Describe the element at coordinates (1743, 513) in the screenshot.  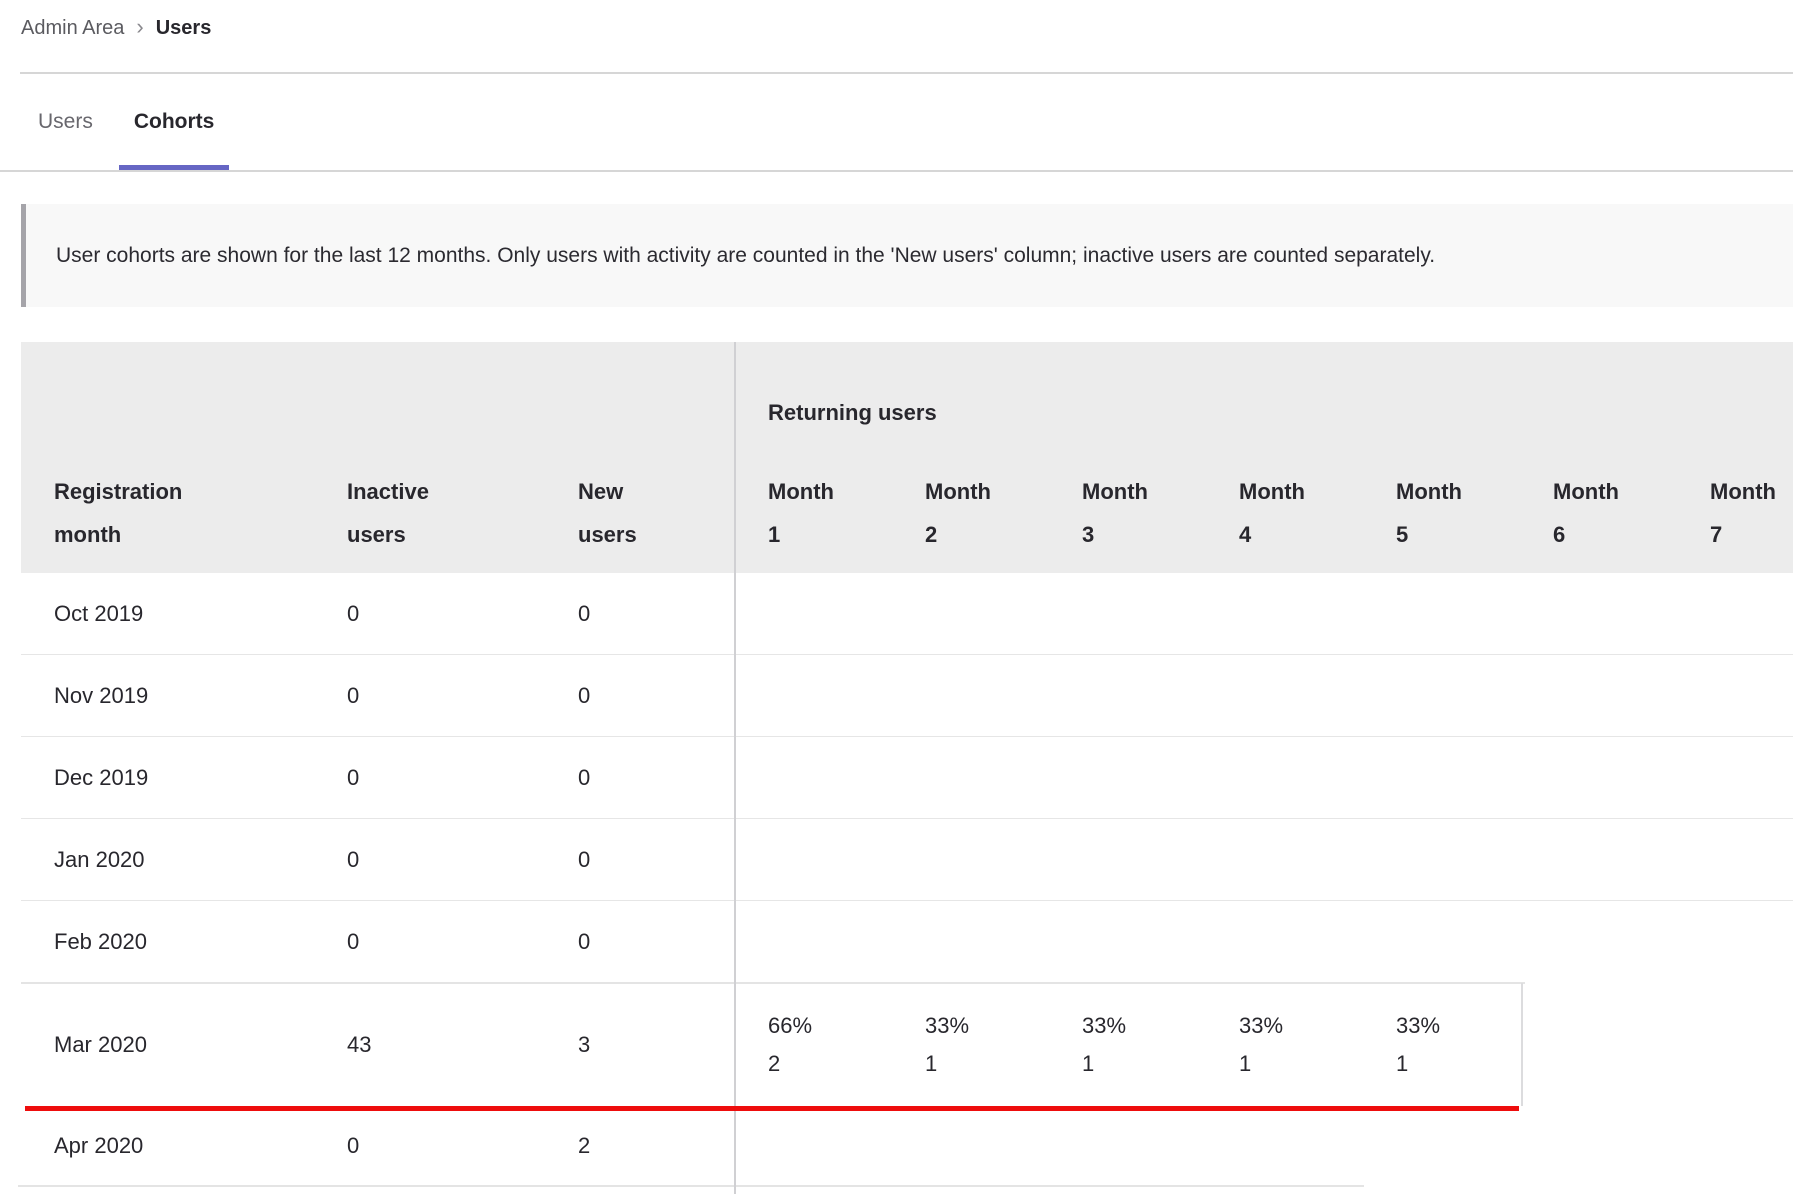
I see `column-header-month-7: Month 7` at that location.